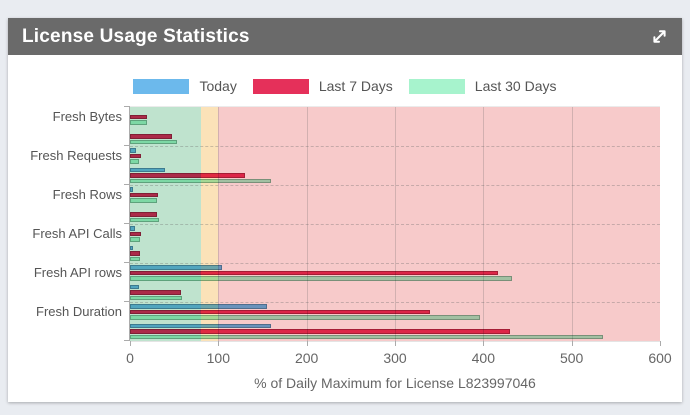 Image resolution: width=690 pixels, height=415 pixels. I want to click on legend-swatch-today, so click(161, 86).